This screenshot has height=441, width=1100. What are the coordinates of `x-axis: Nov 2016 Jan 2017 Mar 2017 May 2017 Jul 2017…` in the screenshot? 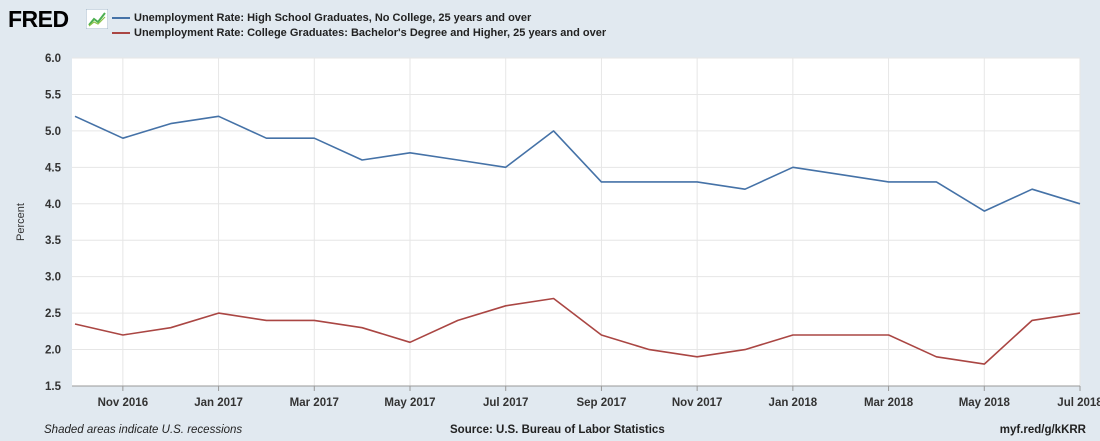 It's located at (586, 397).